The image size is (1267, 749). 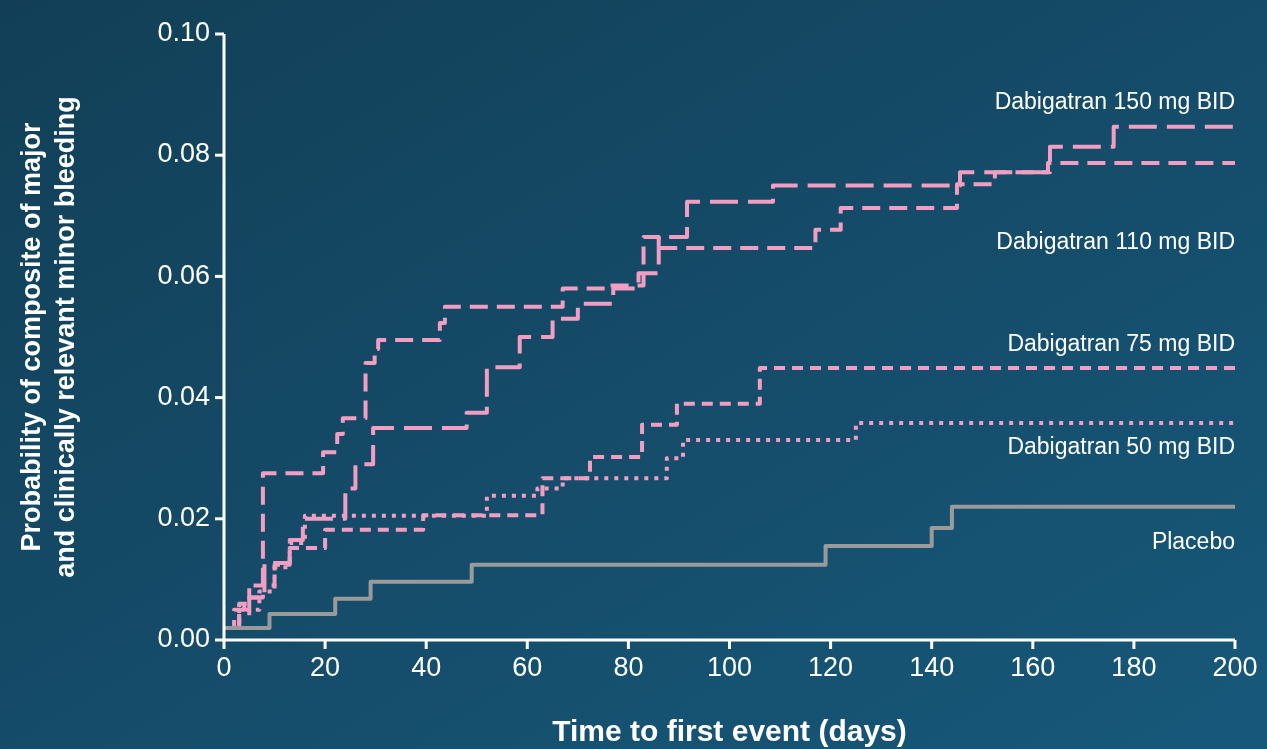 I want to click on series-label: Dabigatran 110 mg BID, so click(x=1115, y=241).